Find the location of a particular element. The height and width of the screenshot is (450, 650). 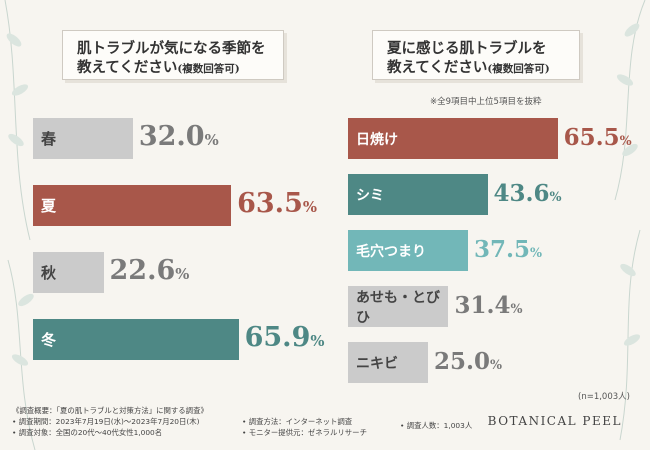

subset-note: ※全9項目中上位5項目を抜粋 is located at coordinates (486, 102).